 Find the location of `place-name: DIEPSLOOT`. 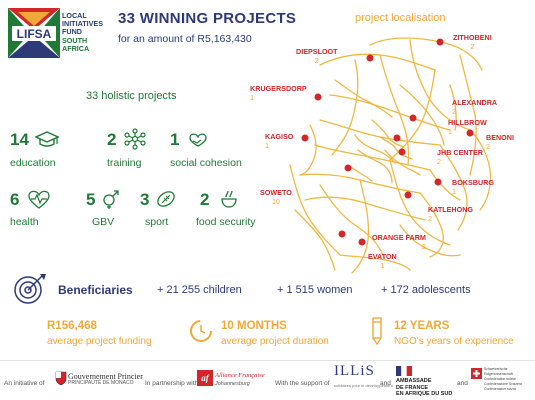

place-name: DIEPSLOOT is located at coordinates (317, 51).